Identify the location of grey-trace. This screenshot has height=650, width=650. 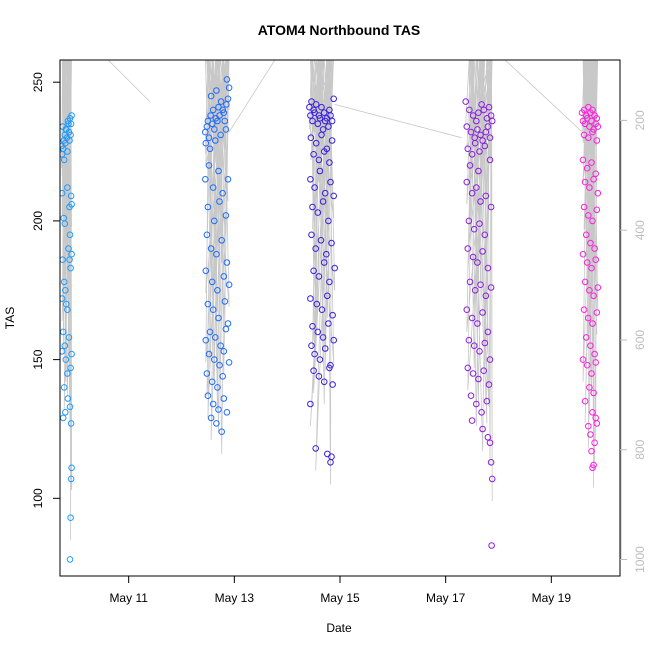
(590, 274).